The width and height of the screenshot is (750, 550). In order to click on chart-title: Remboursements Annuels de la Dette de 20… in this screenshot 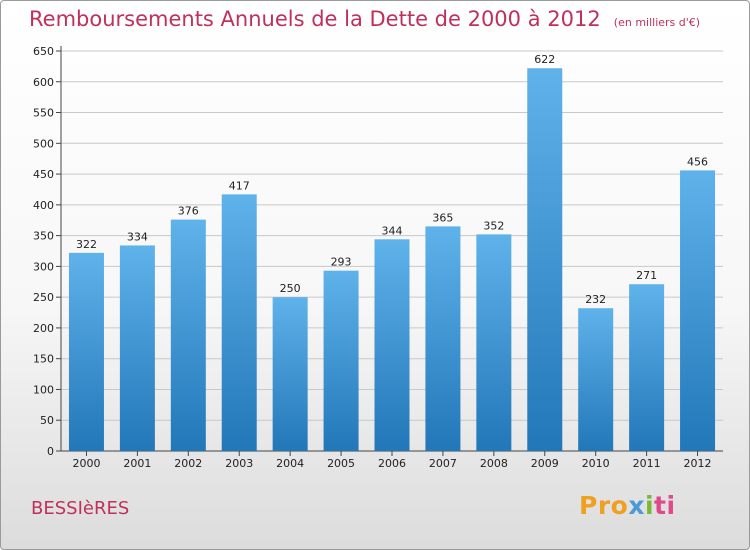, I will do `click(315, 19)`.